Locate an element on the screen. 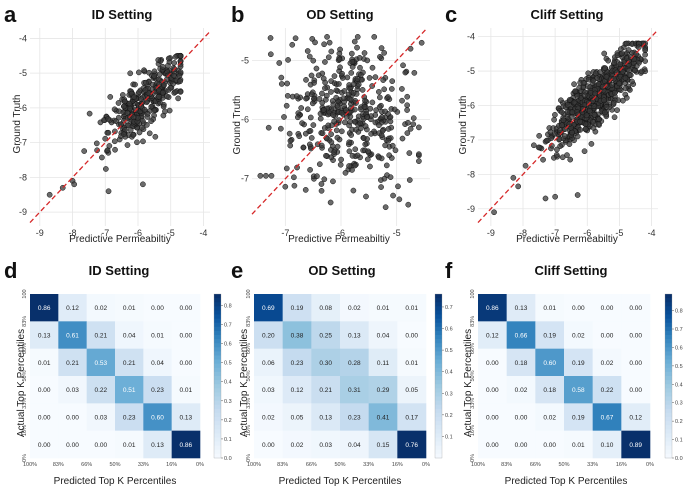 Image resolution: width=685 pixels, height=488 pixels. x-tick-label: 66% is located at coordinates (535, 465).